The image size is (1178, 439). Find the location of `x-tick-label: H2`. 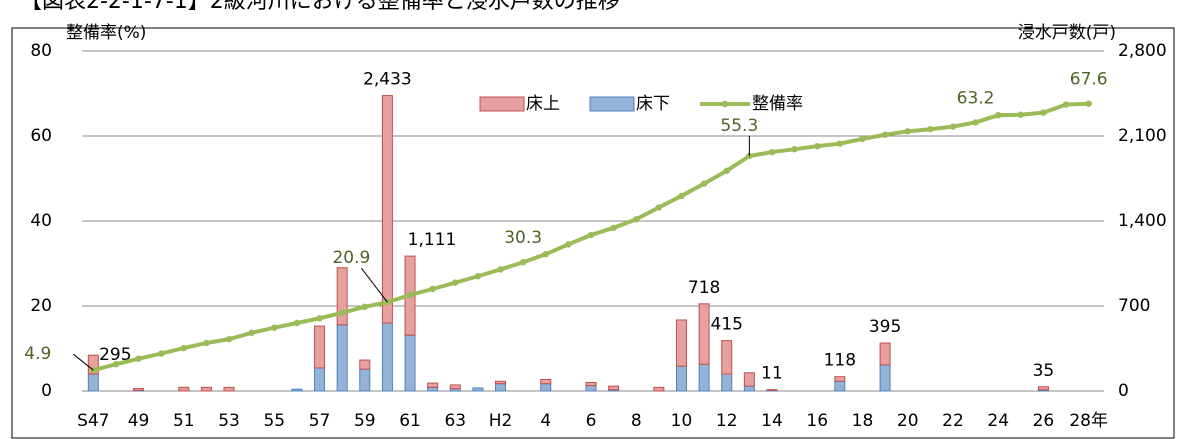

x-tick-label: H2 is located at coordinates (501, 421).